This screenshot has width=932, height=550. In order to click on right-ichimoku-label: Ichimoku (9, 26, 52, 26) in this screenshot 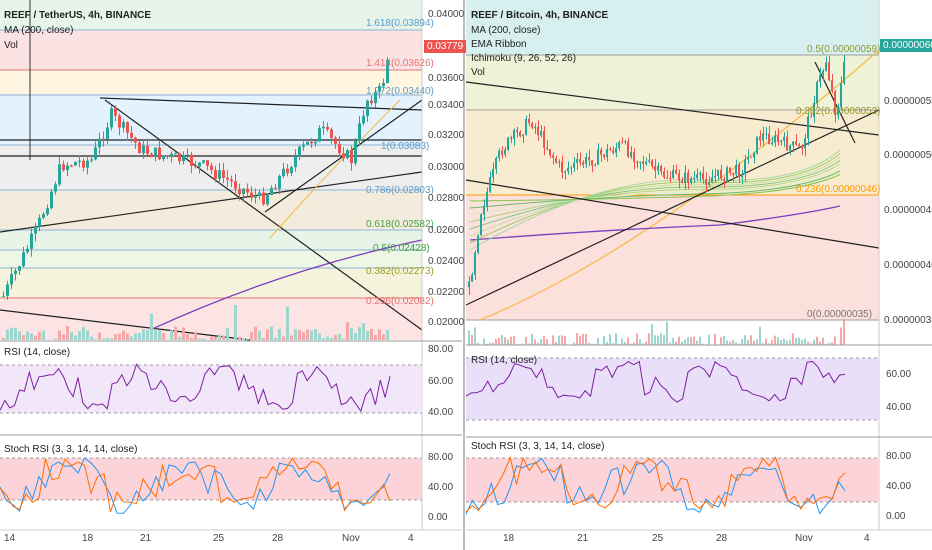, I will do `click(524, 58)`.